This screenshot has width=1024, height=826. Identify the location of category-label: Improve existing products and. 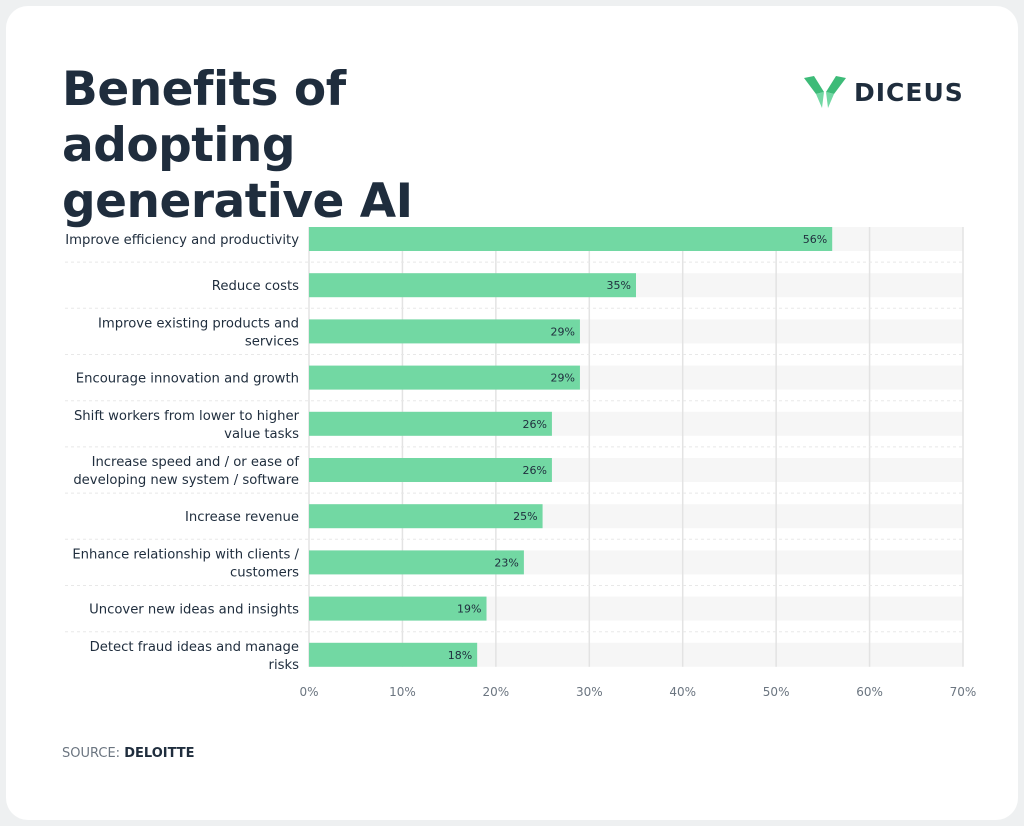
(198, 323).